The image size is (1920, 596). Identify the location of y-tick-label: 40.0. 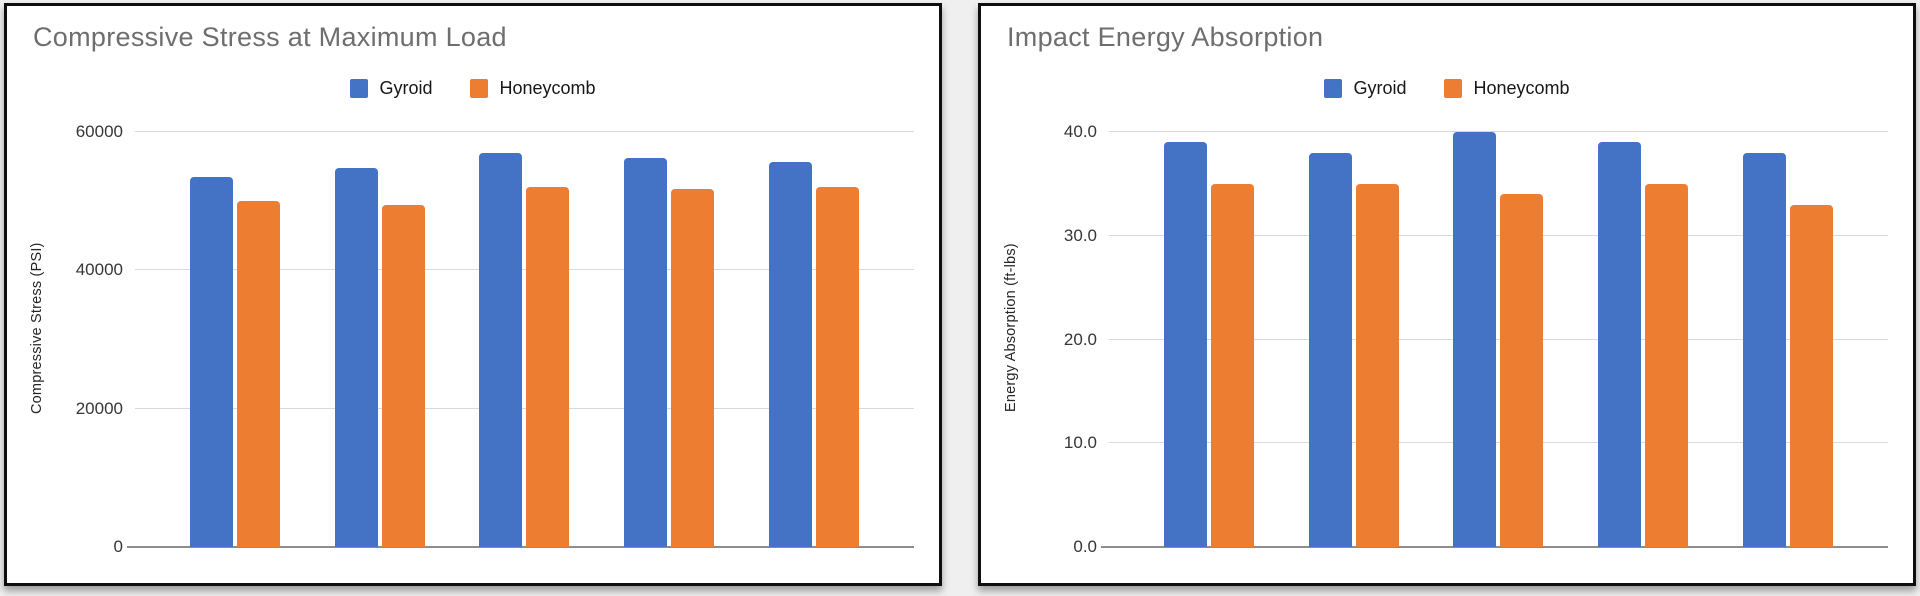
(1080, 131).